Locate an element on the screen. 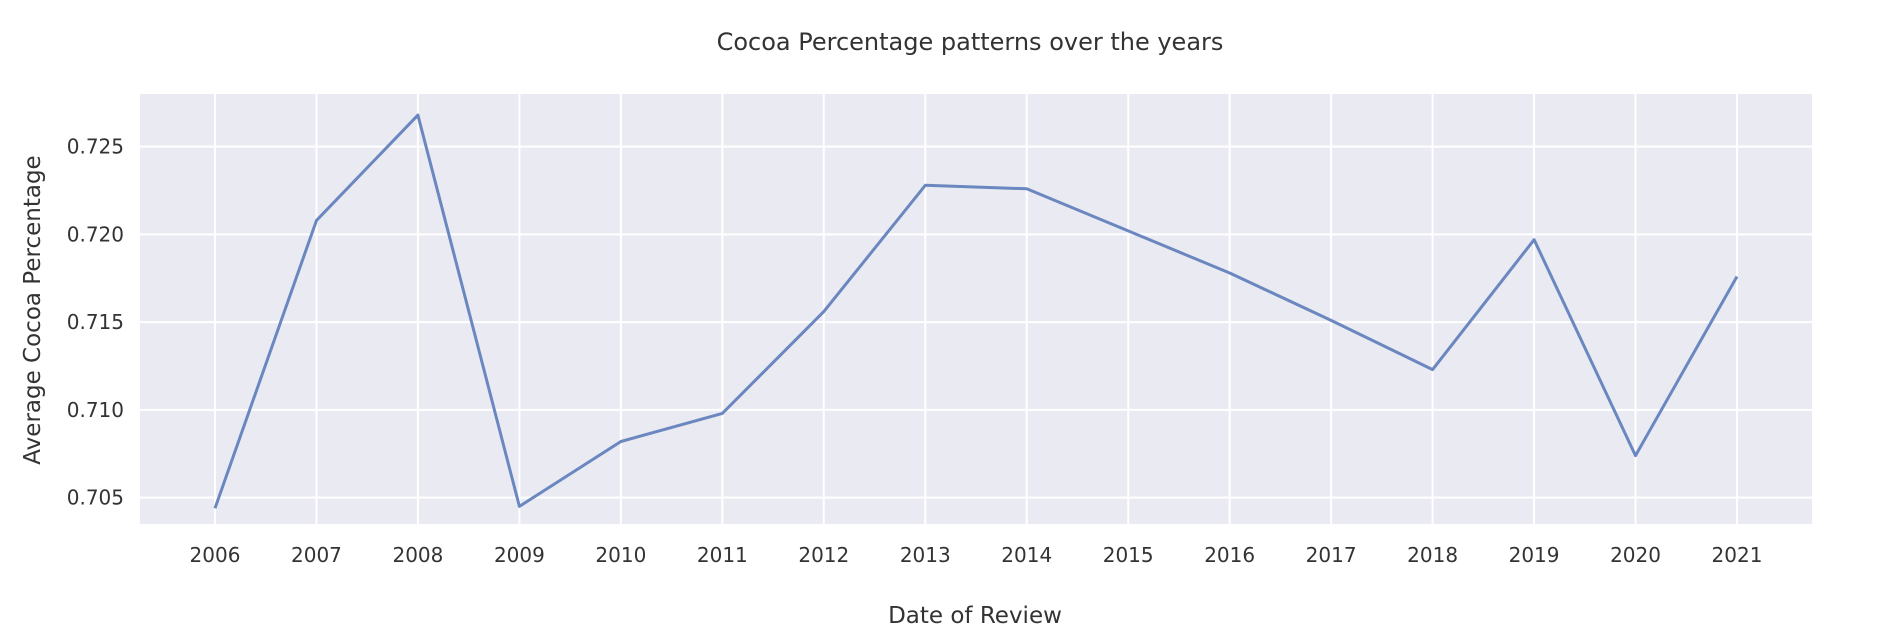 The image size is (1894, 642). x-tick-label: 2008 is located at coordinates (417, 555).